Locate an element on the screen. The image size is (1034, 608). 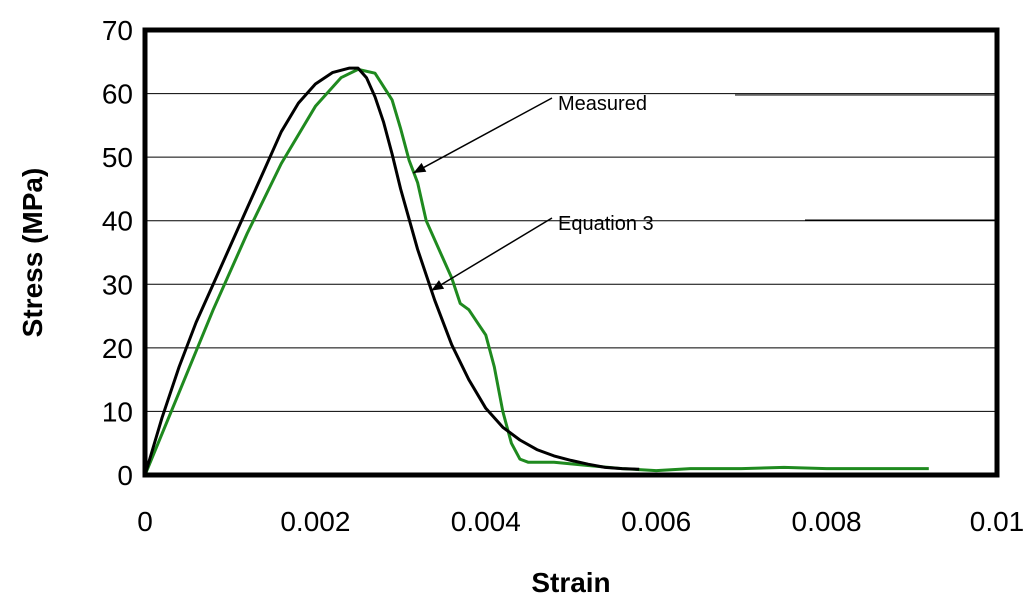
y-tick-label: 50 is located at coordinates (117, 157).